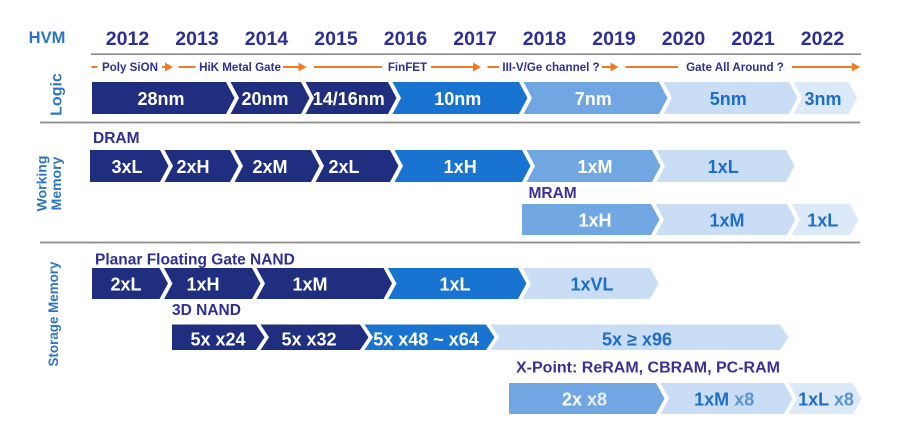 The height and width of the screenshot is (434, 900). I want to click on svg-text: III-V/Ge channel ?, so click(550, 67).